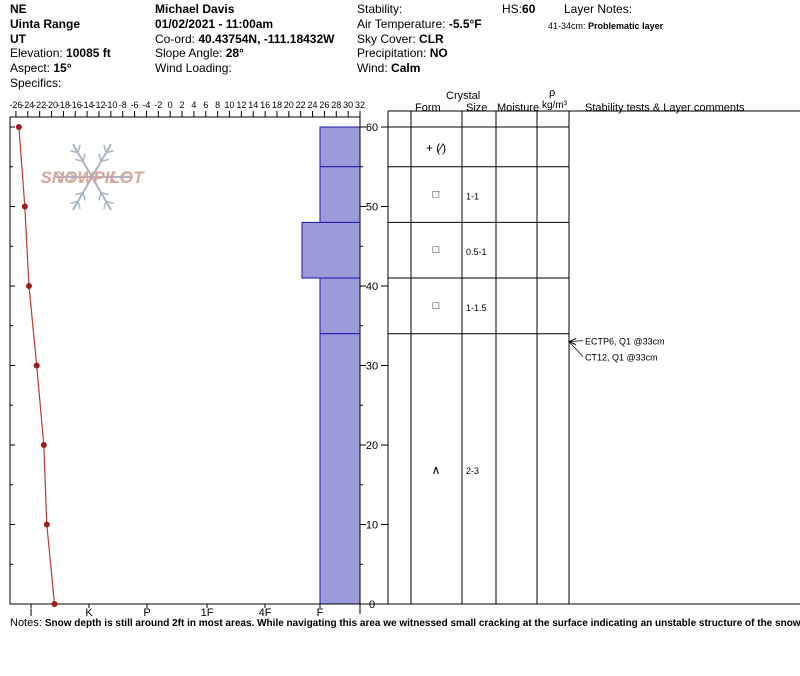 The height and width of the screenshot is (676, 800). What do you see at coordinates (320, 613) in the screenshot?
I see `hardness-tick-label: F` at bounding box center [320, 613].